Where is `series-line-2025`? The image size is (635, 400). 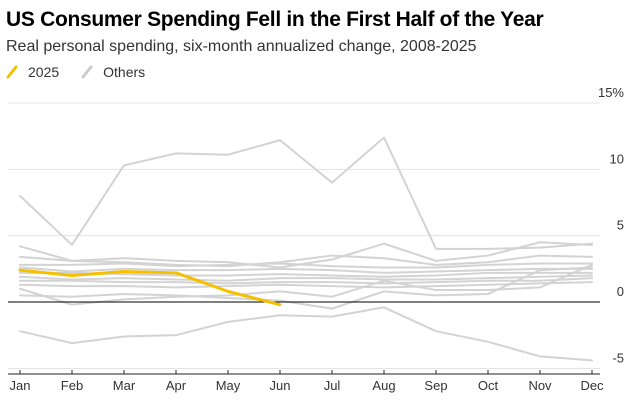
series-line-2025 is located at coordinates (150, 287).